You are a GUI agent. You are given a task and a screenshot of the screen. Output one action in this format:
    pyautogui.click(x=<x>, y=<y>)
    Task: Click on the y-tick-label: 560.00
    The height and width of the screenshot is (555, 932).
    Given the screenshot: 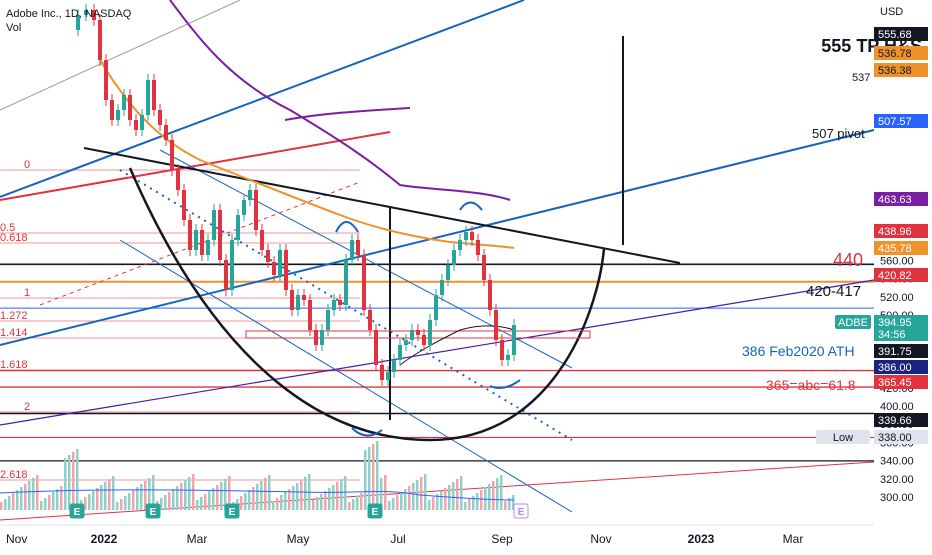 What is the action you would take?
    pyautogui.click(x=897, y=261)
    